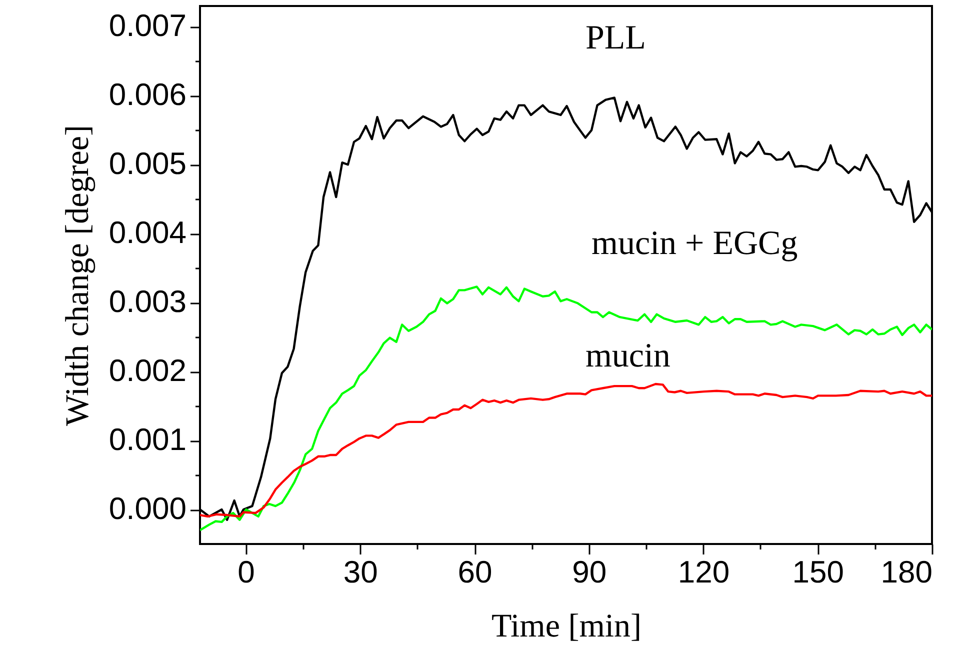  I want to click on y-tick-label: 0.000, so click(147, 508).